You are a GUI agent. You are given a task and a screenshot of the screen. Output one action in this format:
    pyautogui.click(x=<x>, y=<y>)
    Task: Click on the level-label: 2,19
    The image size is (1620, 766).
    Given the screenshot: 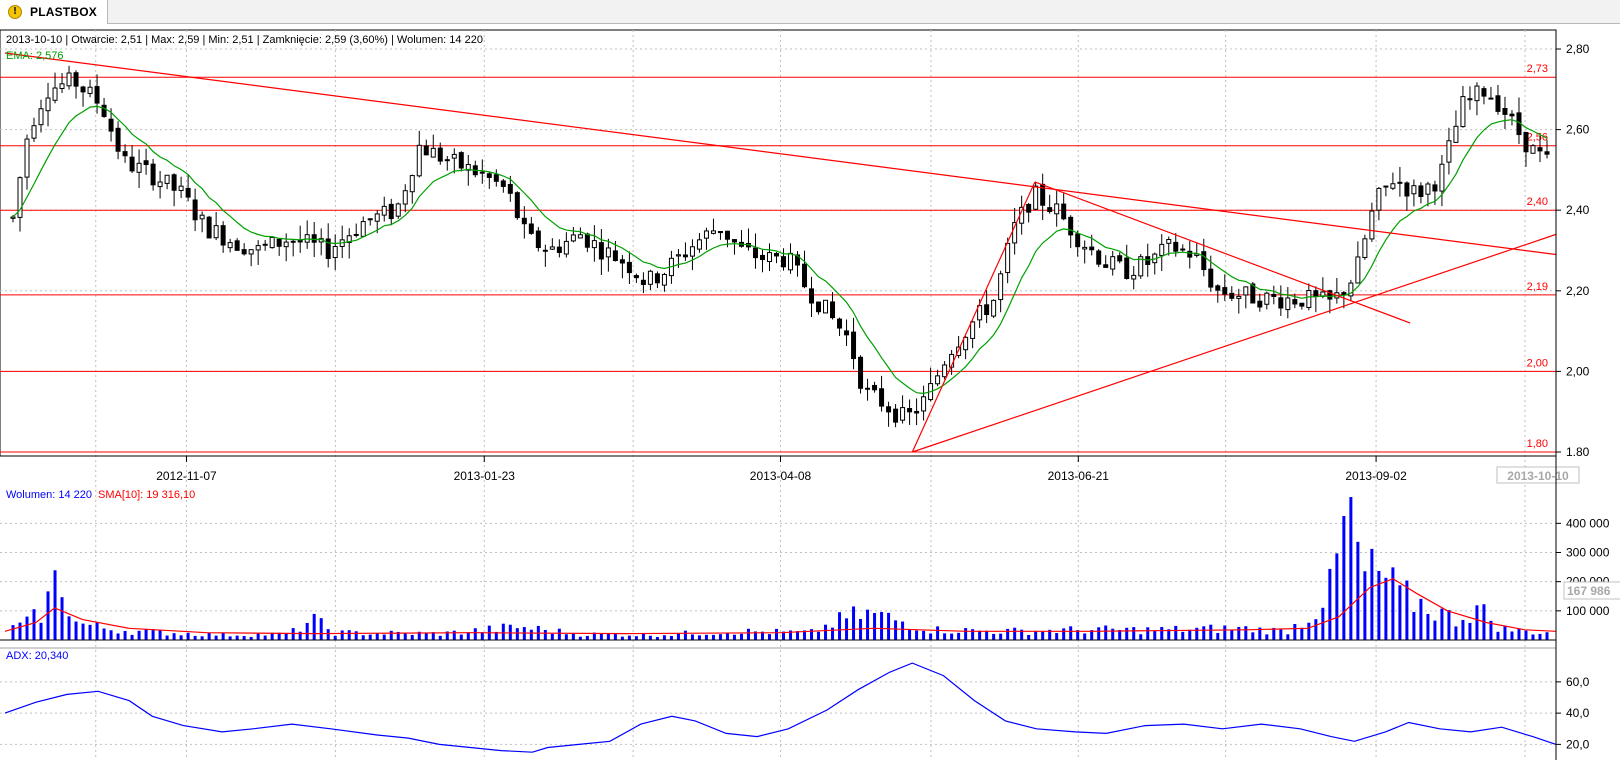 What is the action you would take?
    pyautogui.click(x=1537, y=287)
    